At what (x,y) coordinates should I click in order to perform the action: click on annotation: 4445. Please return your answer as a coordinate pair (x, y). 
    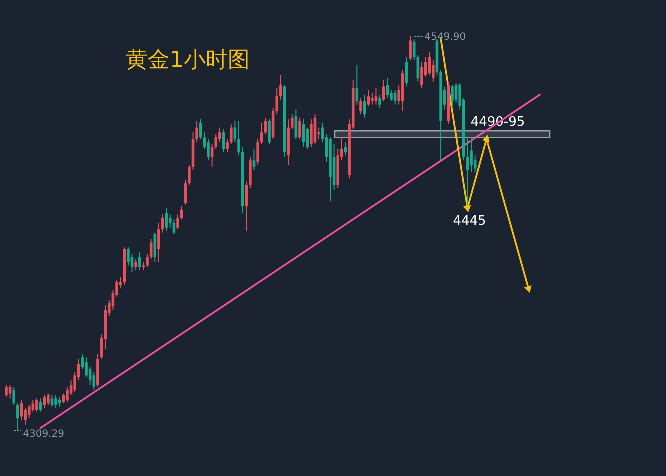
    Looking at the image, I should click on (469, 222).